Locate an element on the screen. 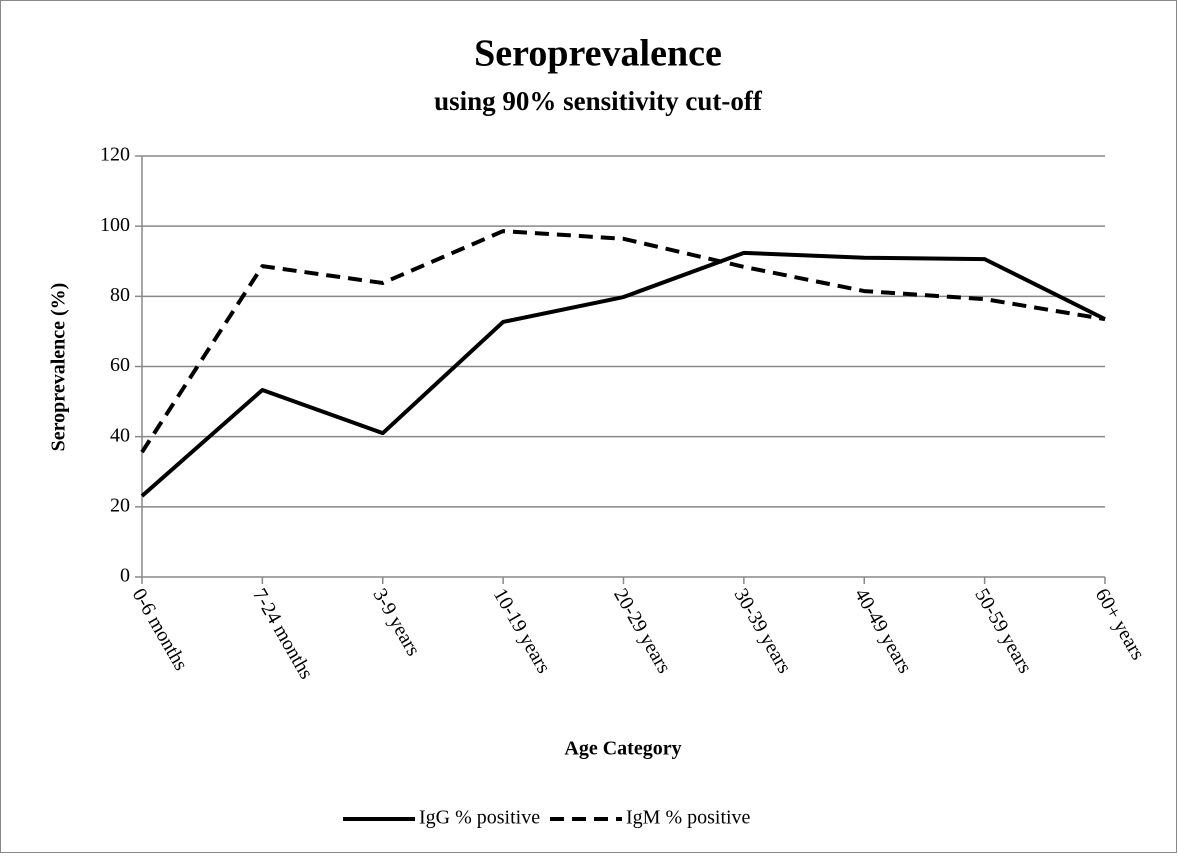 The height and width of the screenshot is (859, 1178). legend-label: IgM % positive is located at coordinates (688, 818).